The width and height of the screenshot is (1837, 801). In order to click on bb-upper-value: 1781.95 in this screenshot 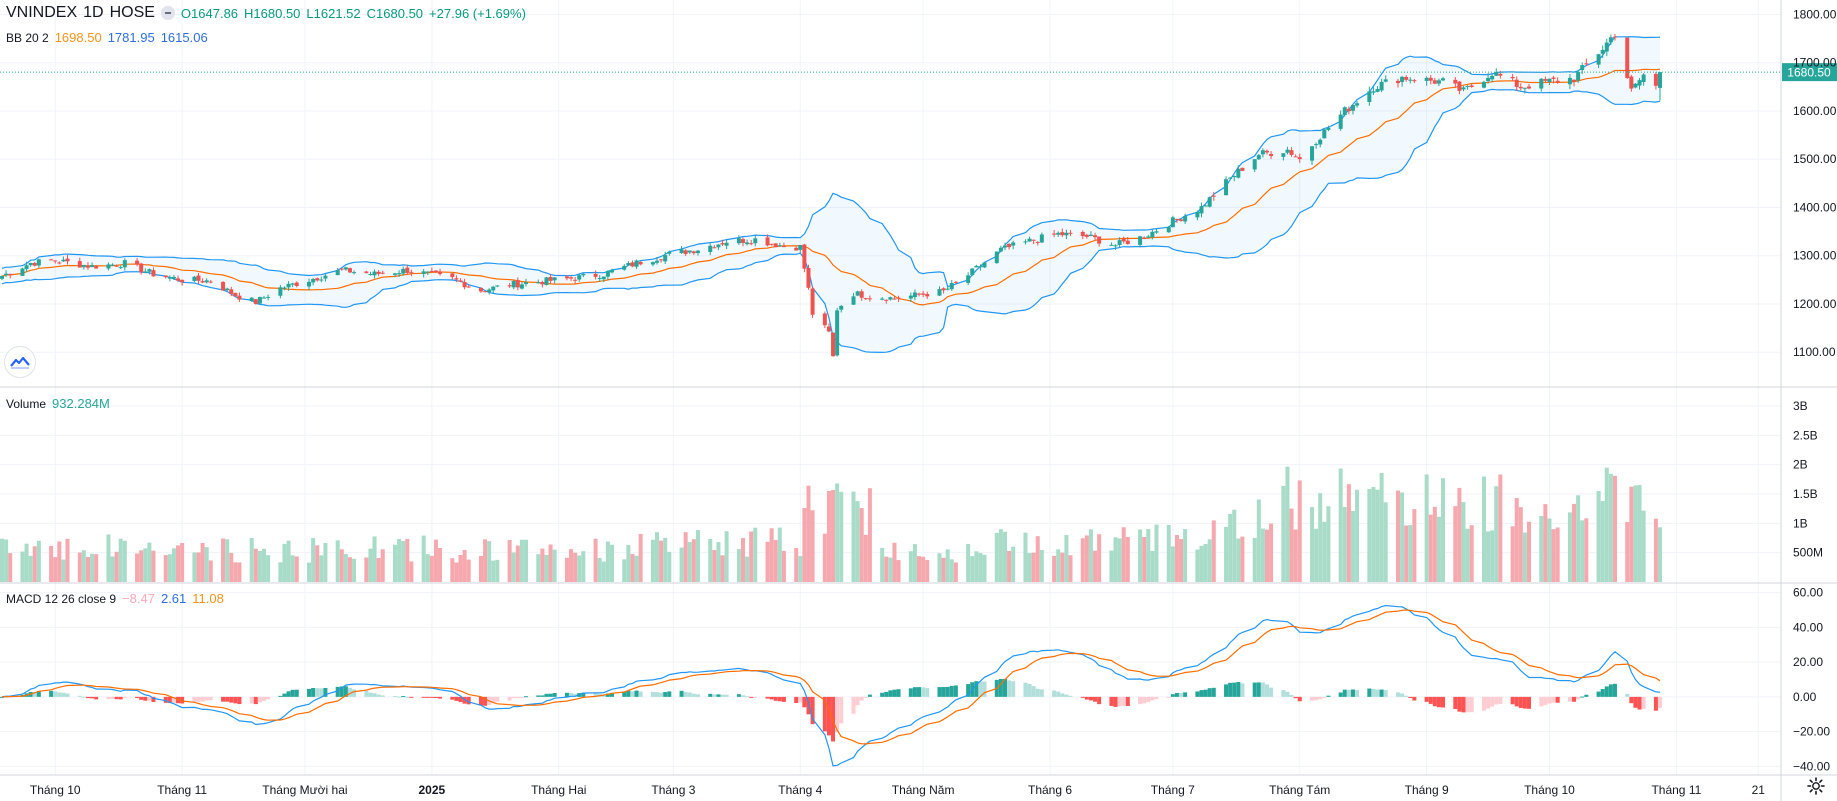, I will do `click(131, 37)`.